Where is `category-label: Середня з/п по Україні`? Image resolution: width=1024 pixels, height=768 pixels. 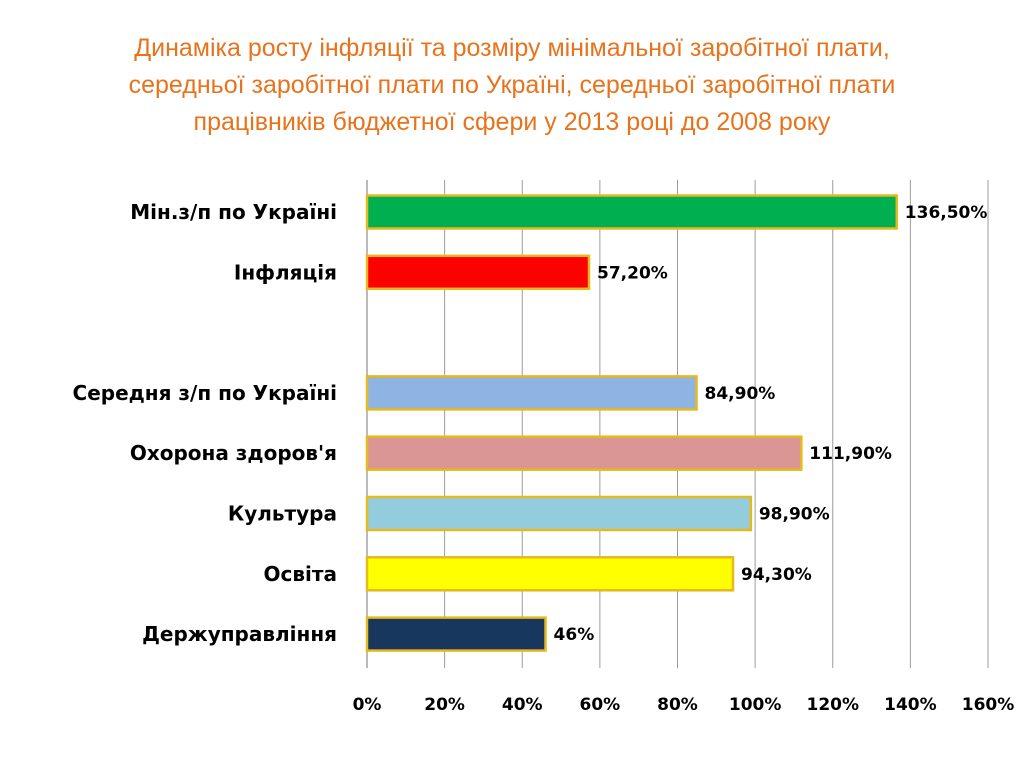 category-label: Середня з/п по Україні is located at coordinates (205, 393).